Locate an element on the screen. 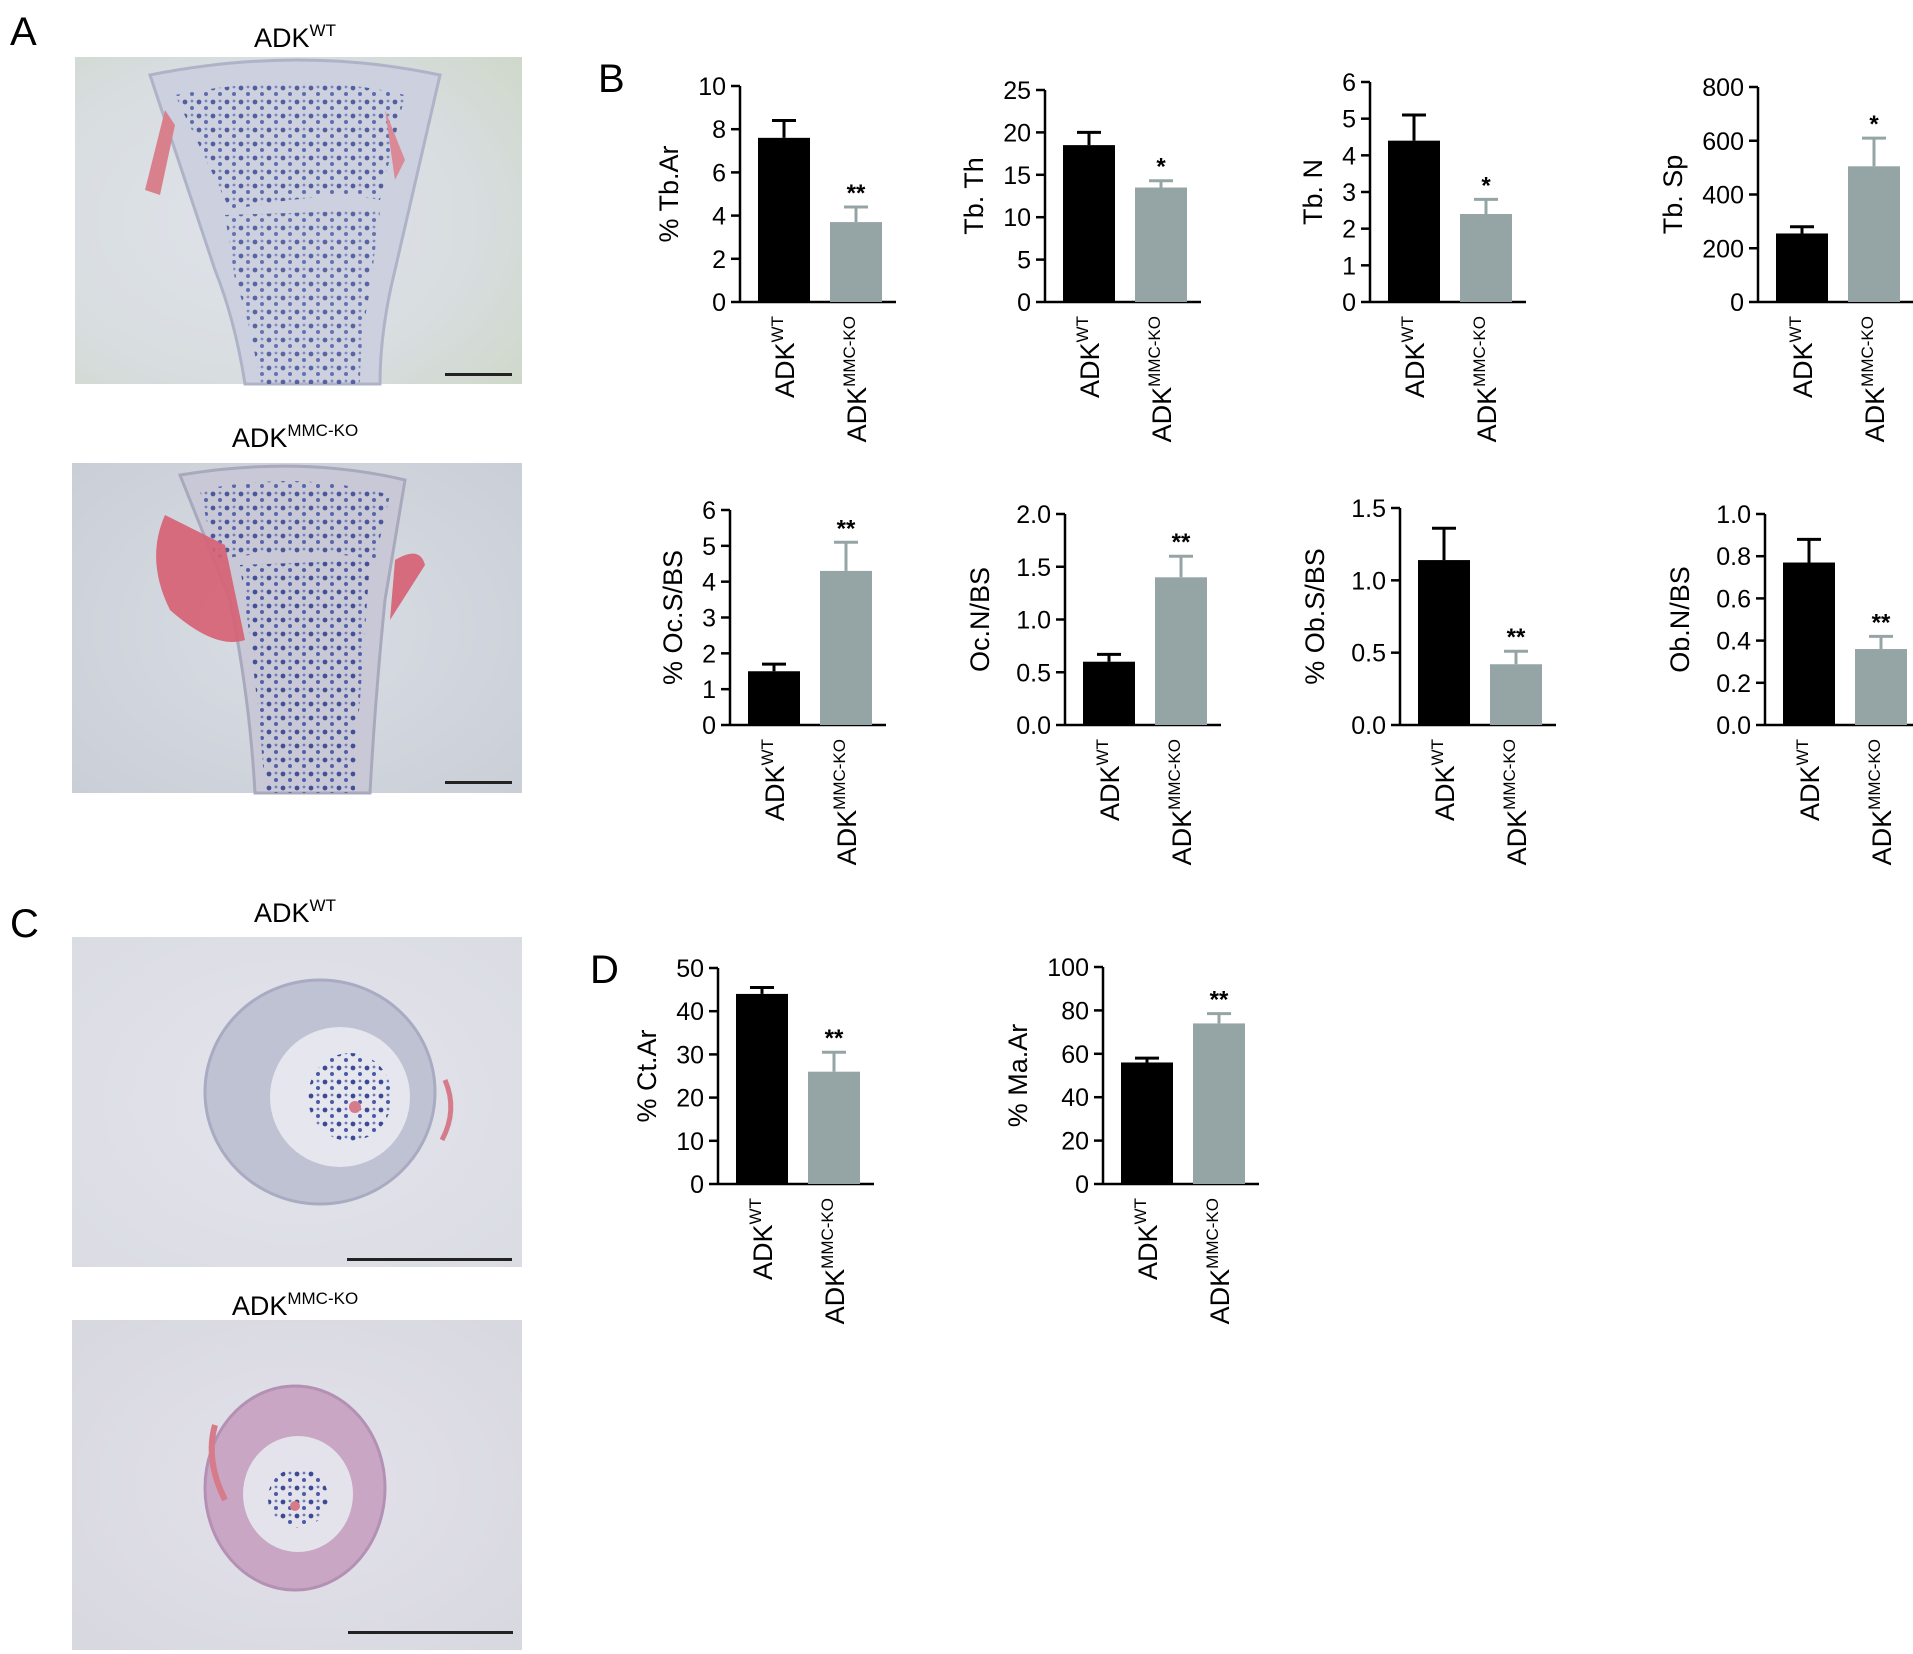 This screenshot has height=1654, width=1913. chart-3: 0 1 2 3 4 5 6 Tb. N ADKWT * ADKMMC-KO is located at coordinates (1412, 255).